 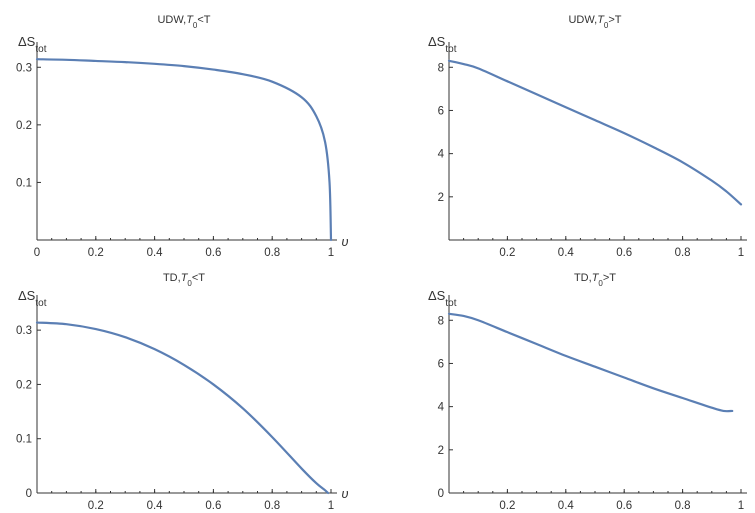 I want to click on x-tick-label: 0, so click(x=37, y=253).